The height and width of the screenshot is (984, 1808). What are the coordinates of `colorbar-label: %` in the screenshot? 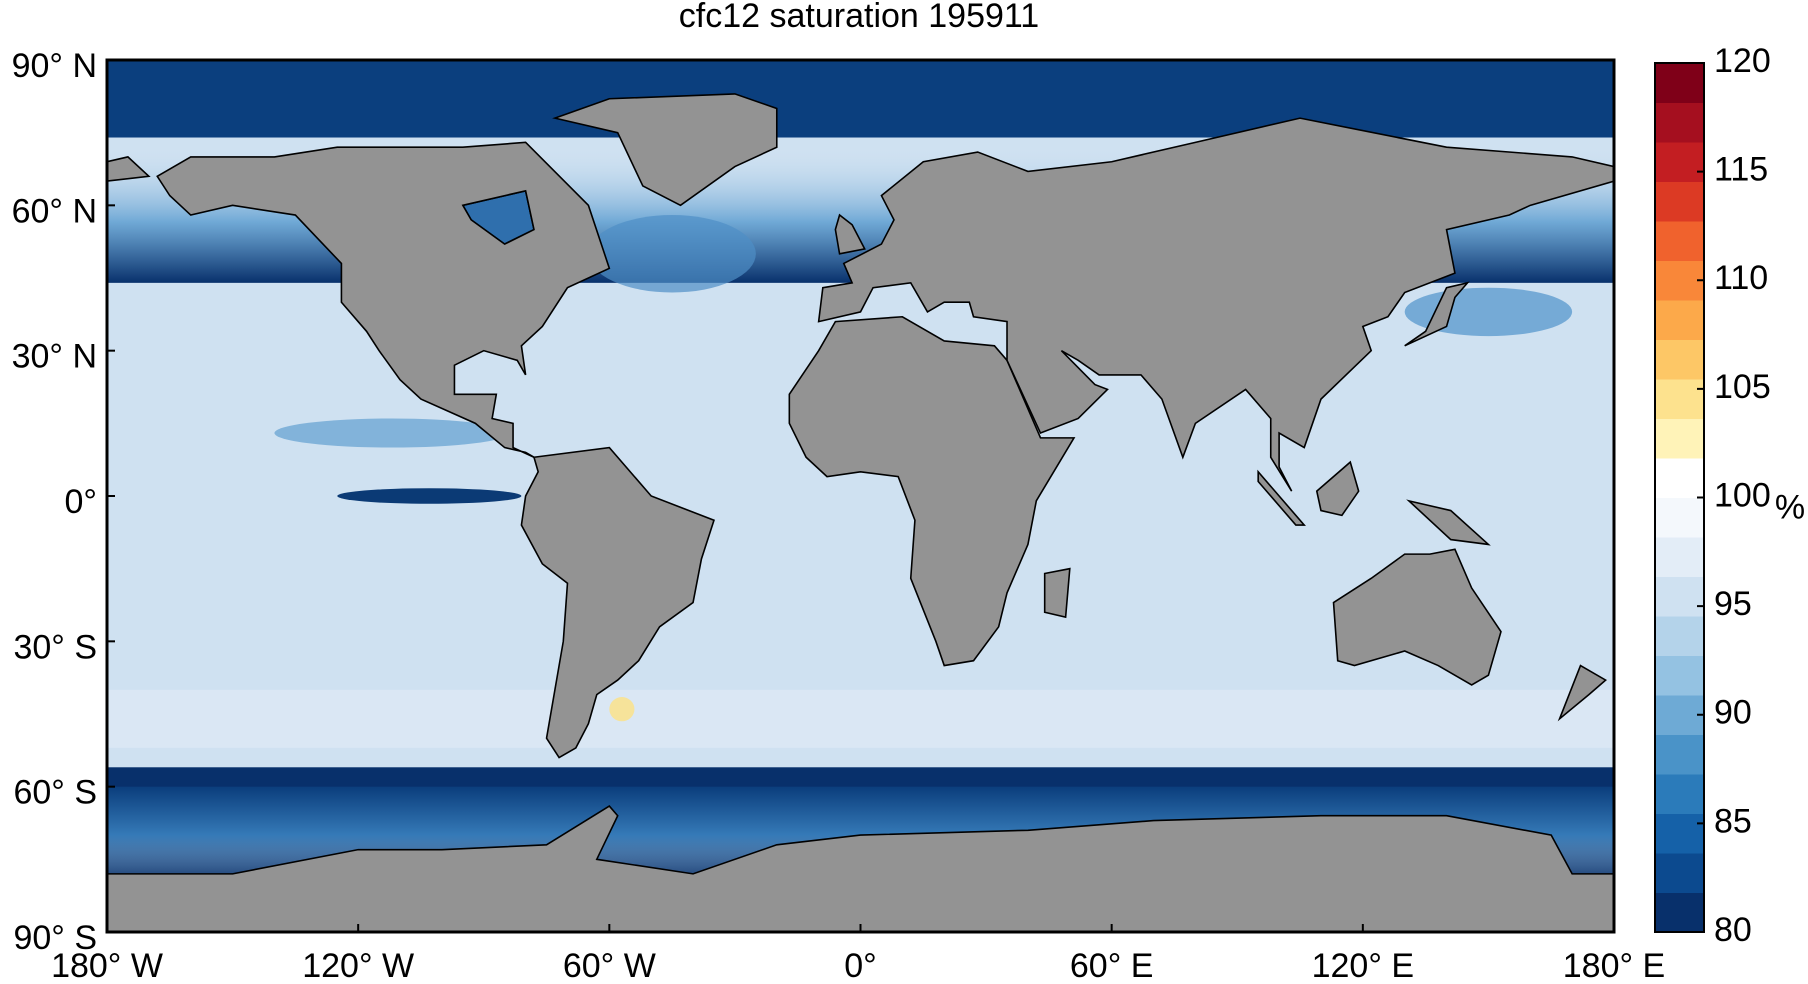 It's located at (1790, 507).